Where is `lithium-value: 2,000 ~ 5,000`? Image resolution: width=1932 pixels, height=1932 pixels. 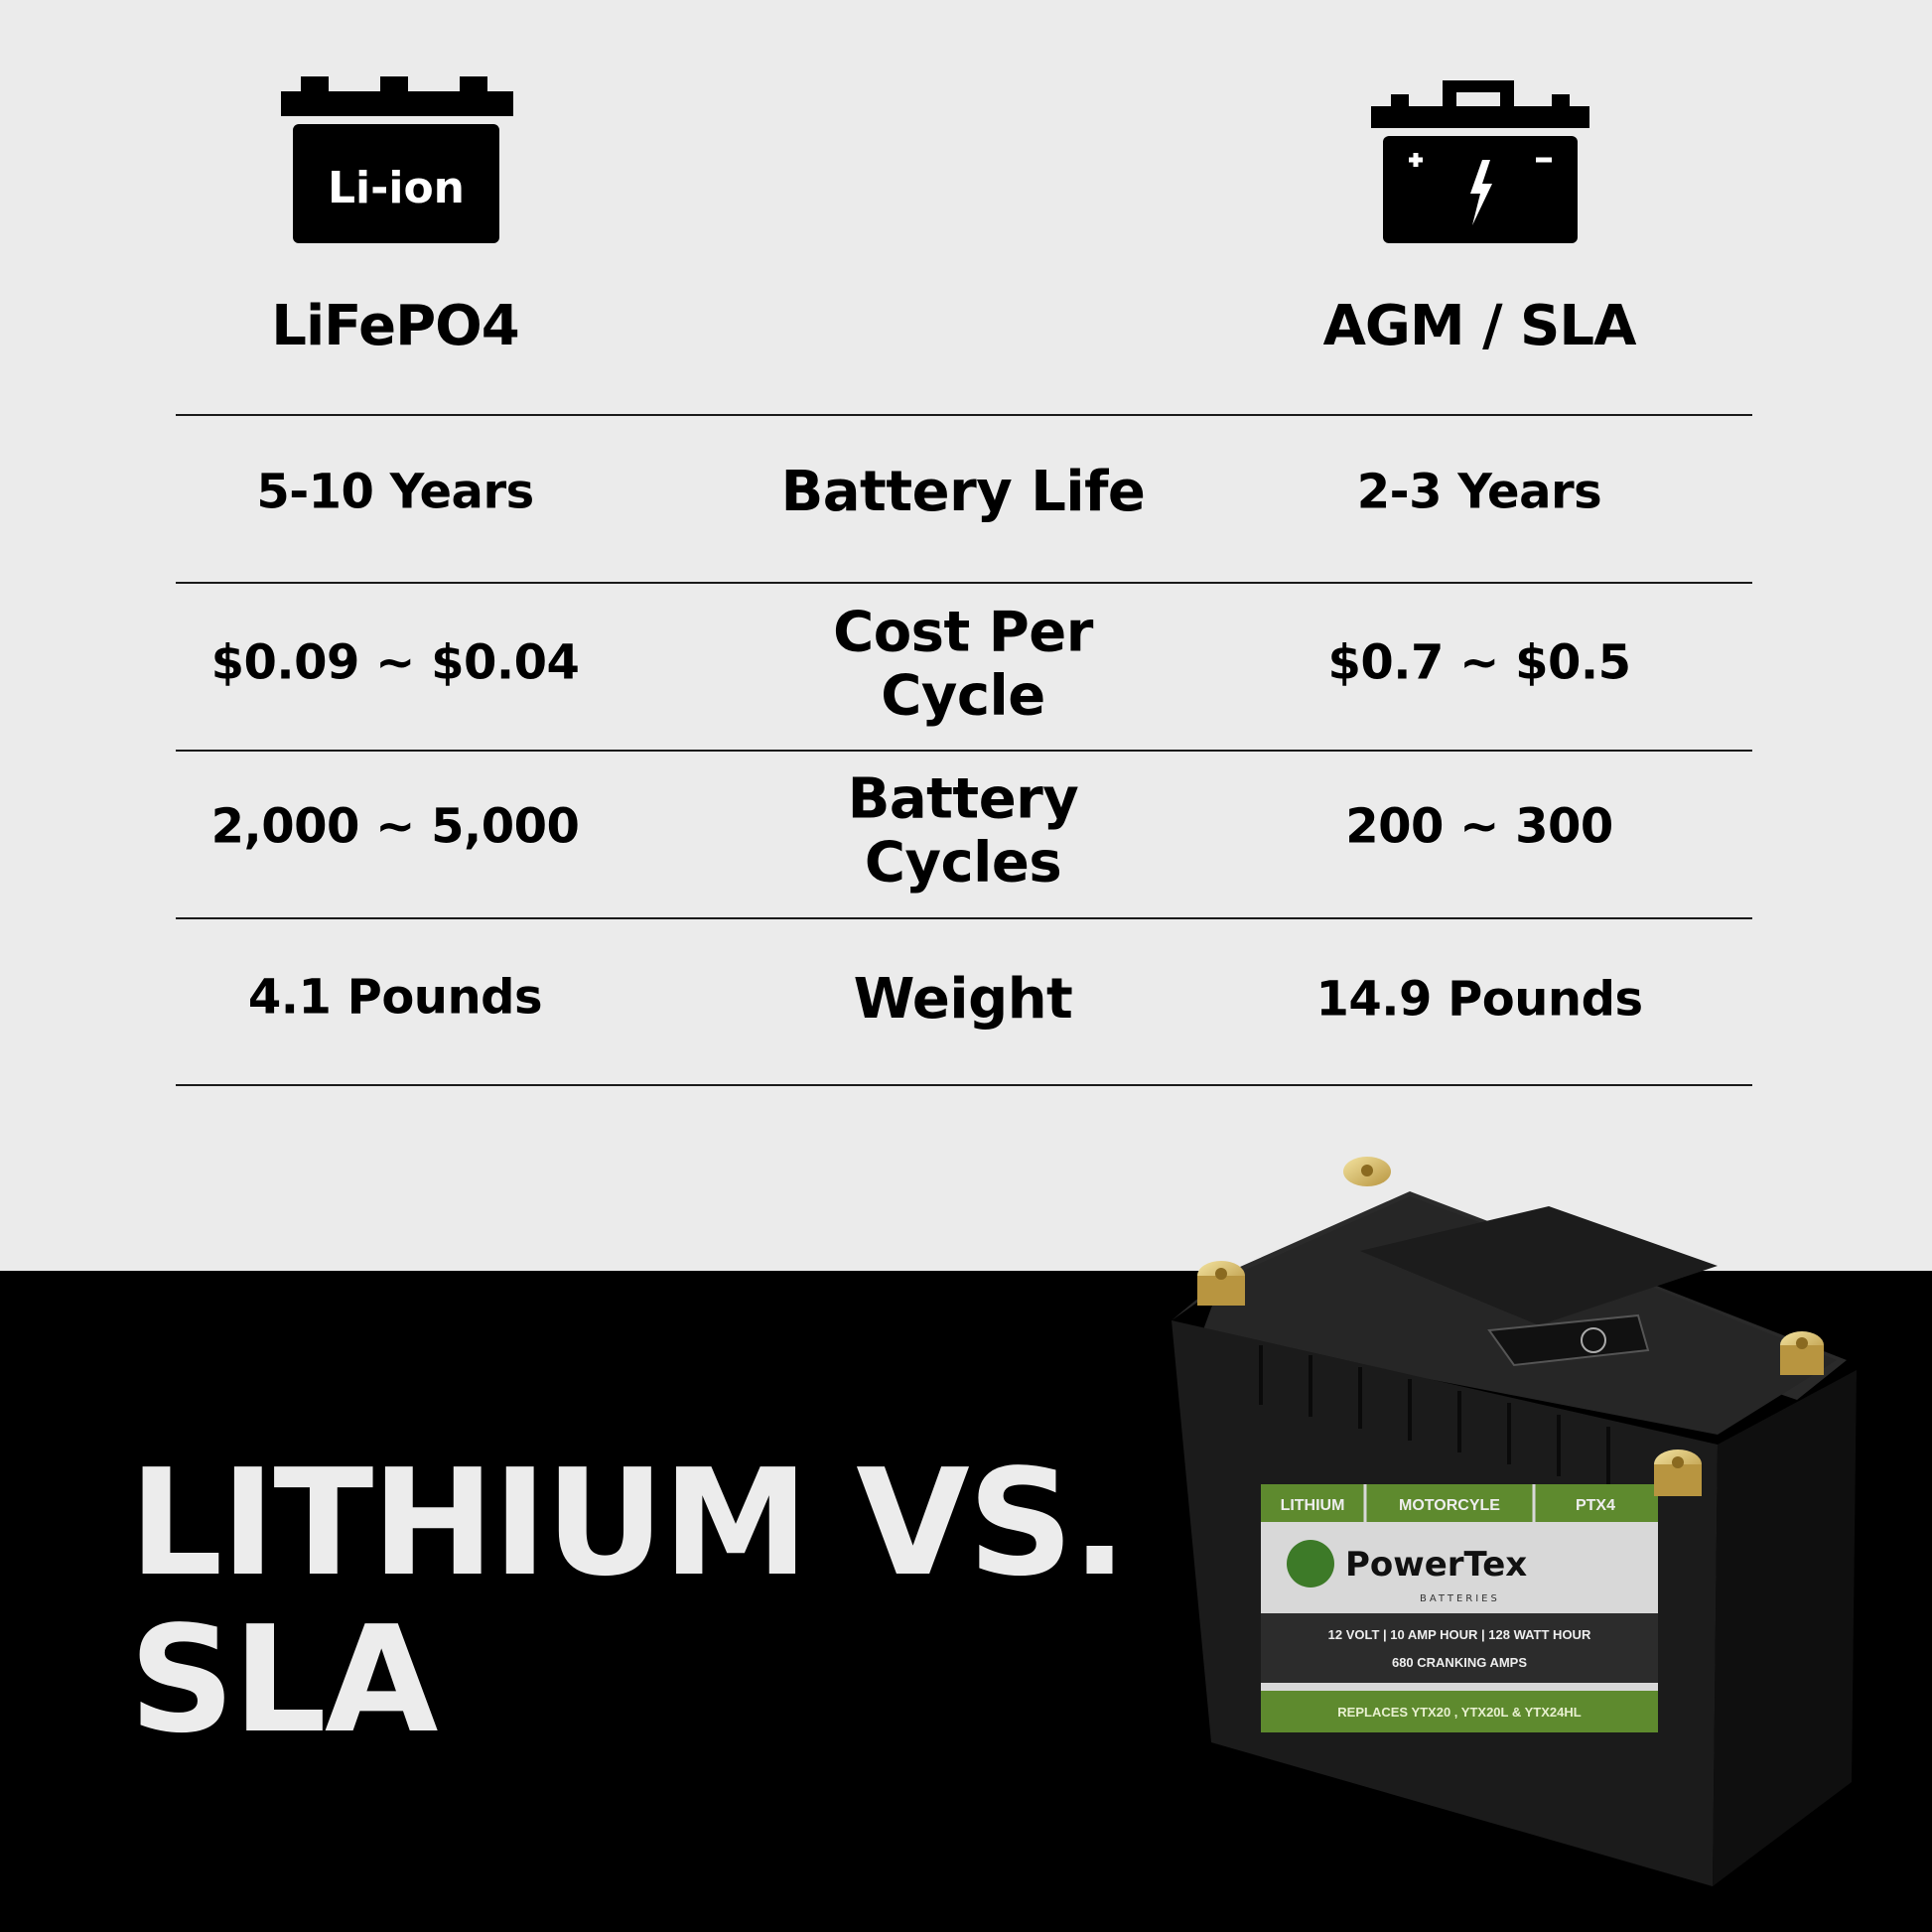 lithium-value: 2,000 ~ 5,000 is located at coordinates (395, 826).